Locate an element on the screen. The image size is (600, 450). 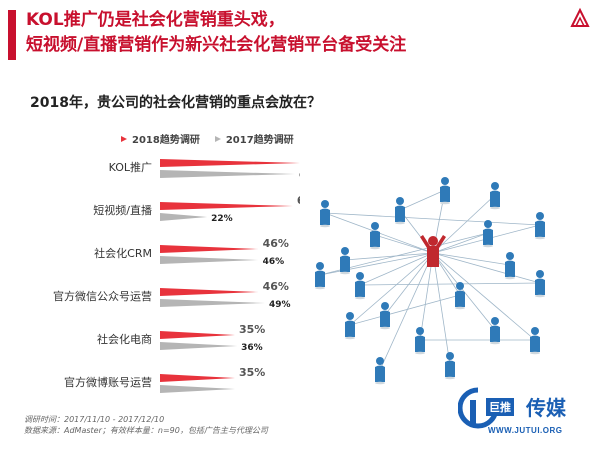
legend-label-2018: 2018趋势调研 is located at coordinates (166, 140).